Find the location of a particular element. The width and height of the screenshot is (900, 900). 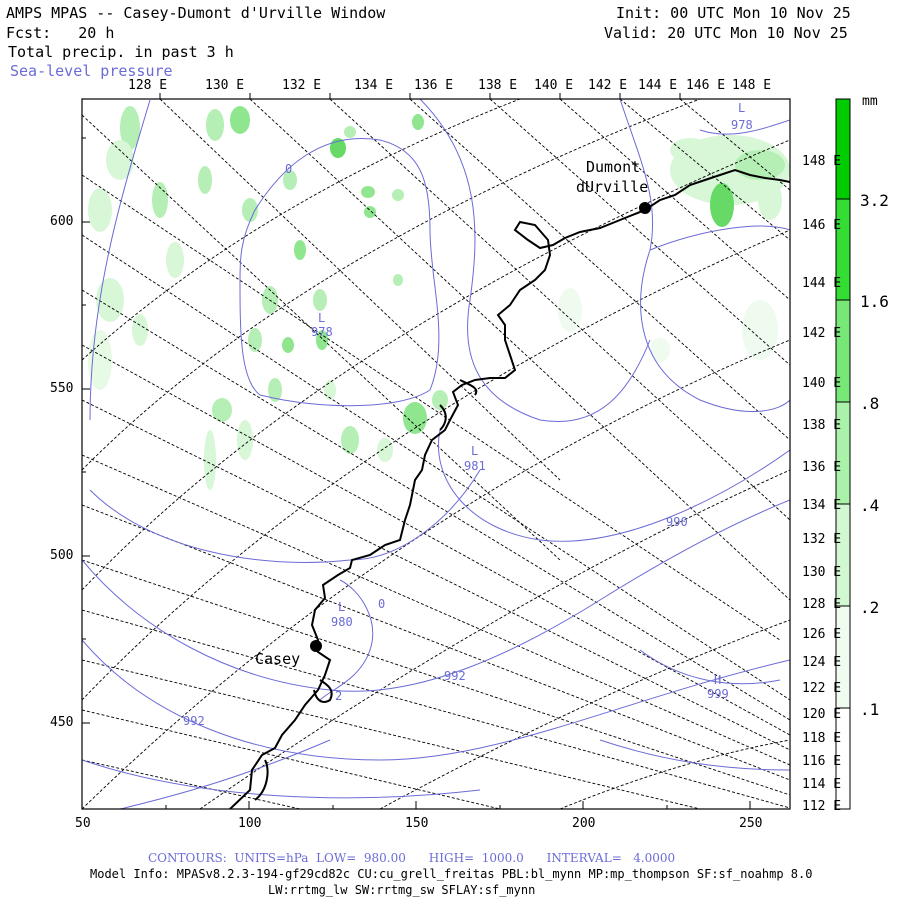

top-lon-label: 148 E is located at coordinates (752, 85).